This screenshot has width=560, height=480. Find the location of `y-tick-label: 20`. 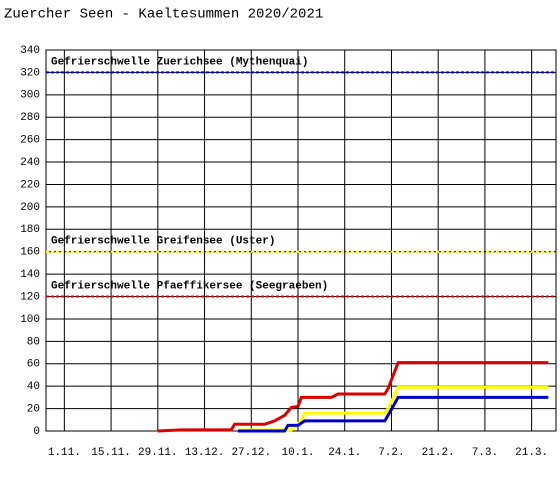

y-tick-label: 20 is located at coordinates (33, 409).